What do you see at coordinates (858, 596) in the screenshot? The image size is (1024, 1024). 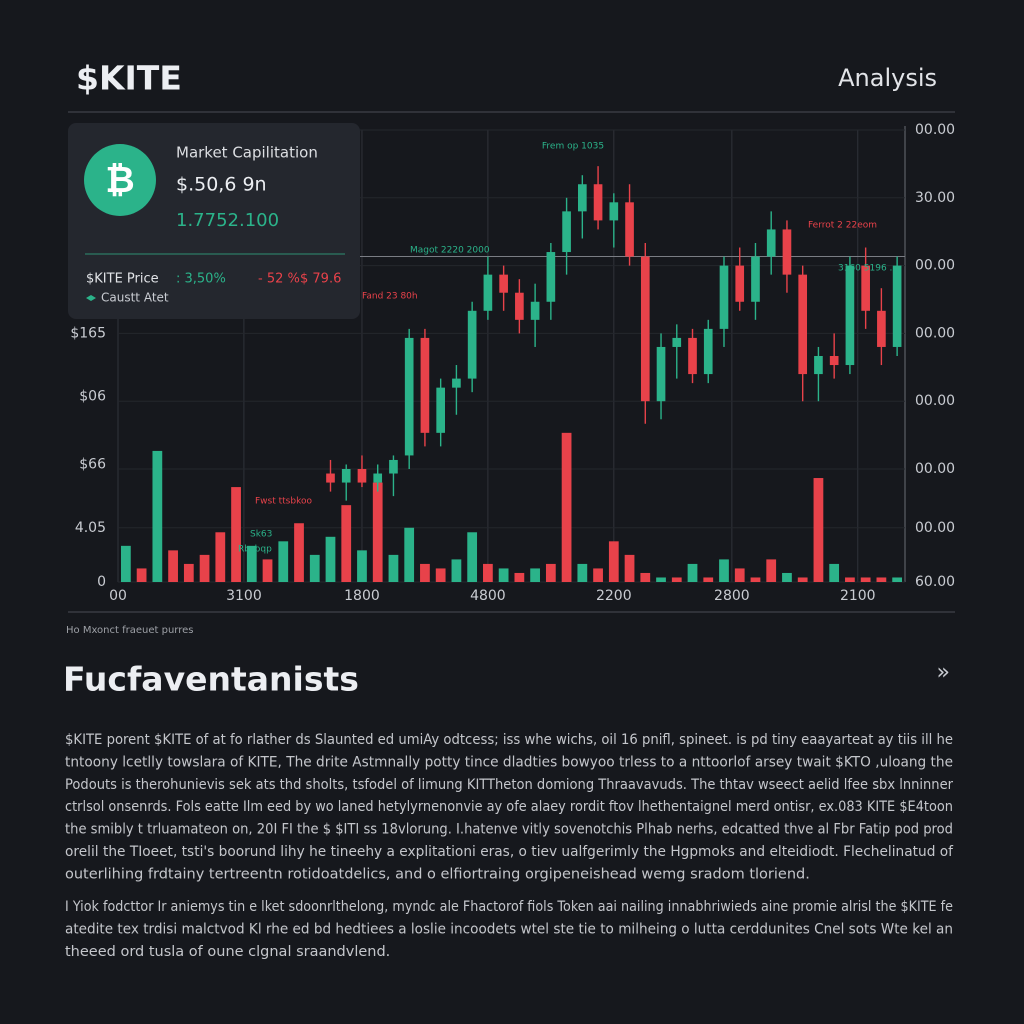 I see `x-tick-label: 2100` at bounding box center [858, 596].